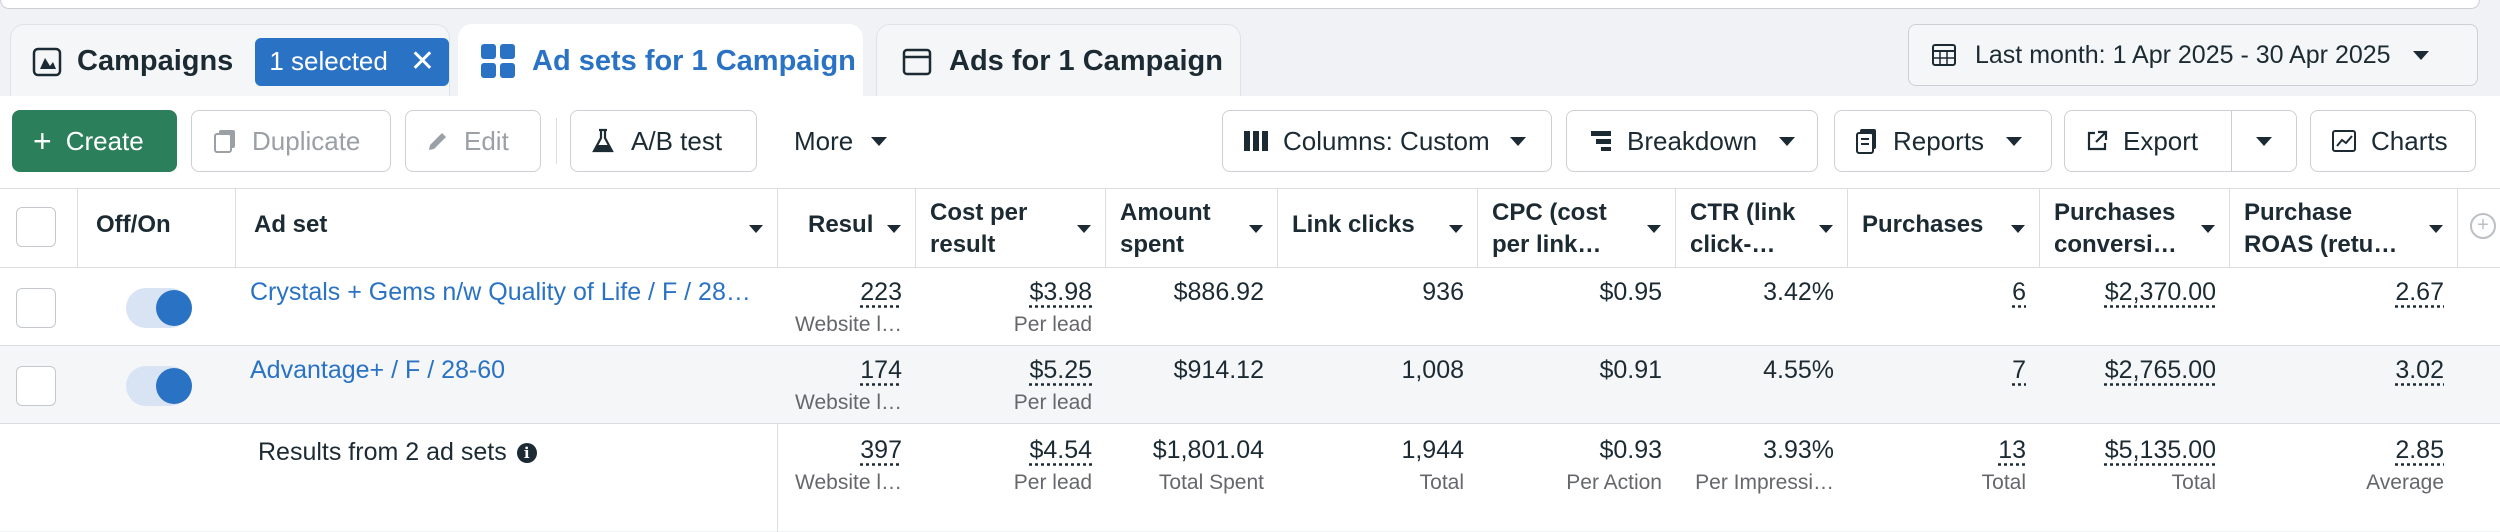 The width and height of the screenshot is (2500, 532). I want to click on amount-spent-value: $886.92, so click(1218, 292).